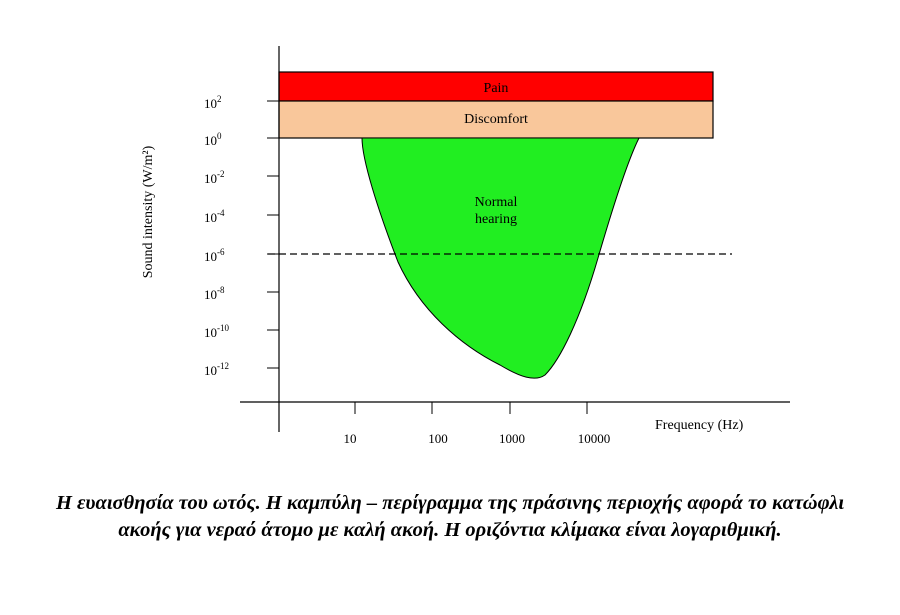  I want to click on y-tick-labels: 10² 10⁰ 10⁻² 10⁻⁴ 10⁻⁶ 10⁻⁸ 10⁻¹⁰ 10⁻¹², so click(216, 236).